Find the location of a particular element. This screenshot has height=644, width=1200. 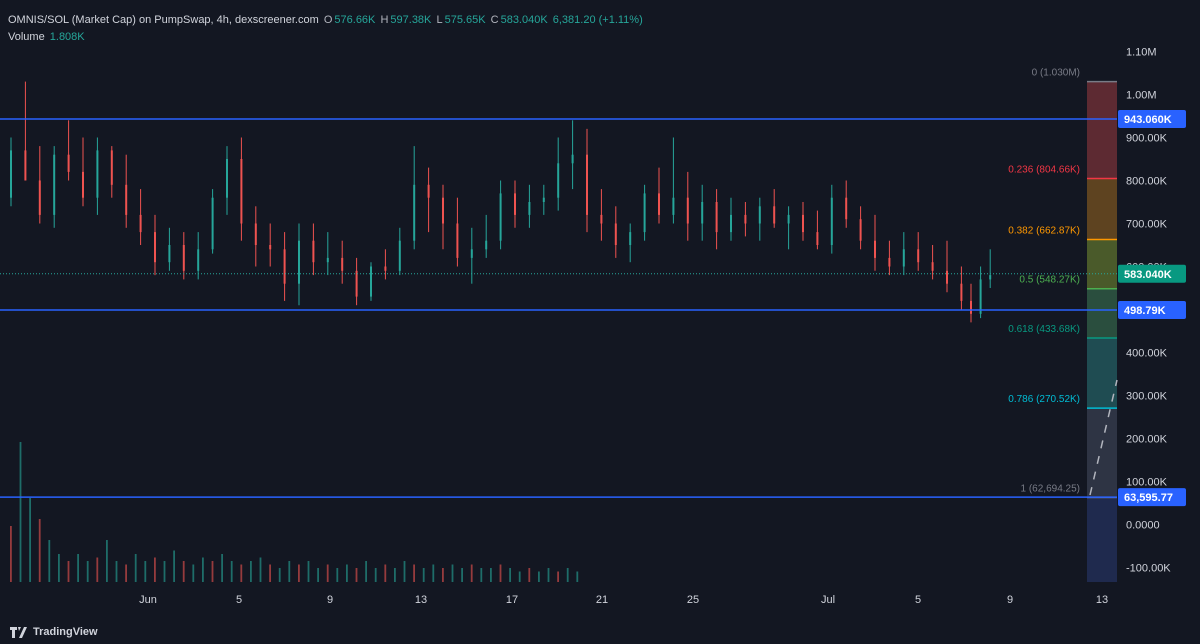

fib-level-label: 0.786 (270.52K) is located at coordinates (1044, 399).